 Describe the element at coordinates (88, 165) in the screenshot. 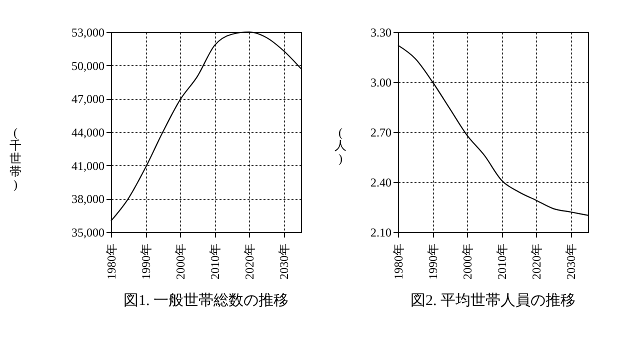

I see `y-tick-label: 41,000` at that location.